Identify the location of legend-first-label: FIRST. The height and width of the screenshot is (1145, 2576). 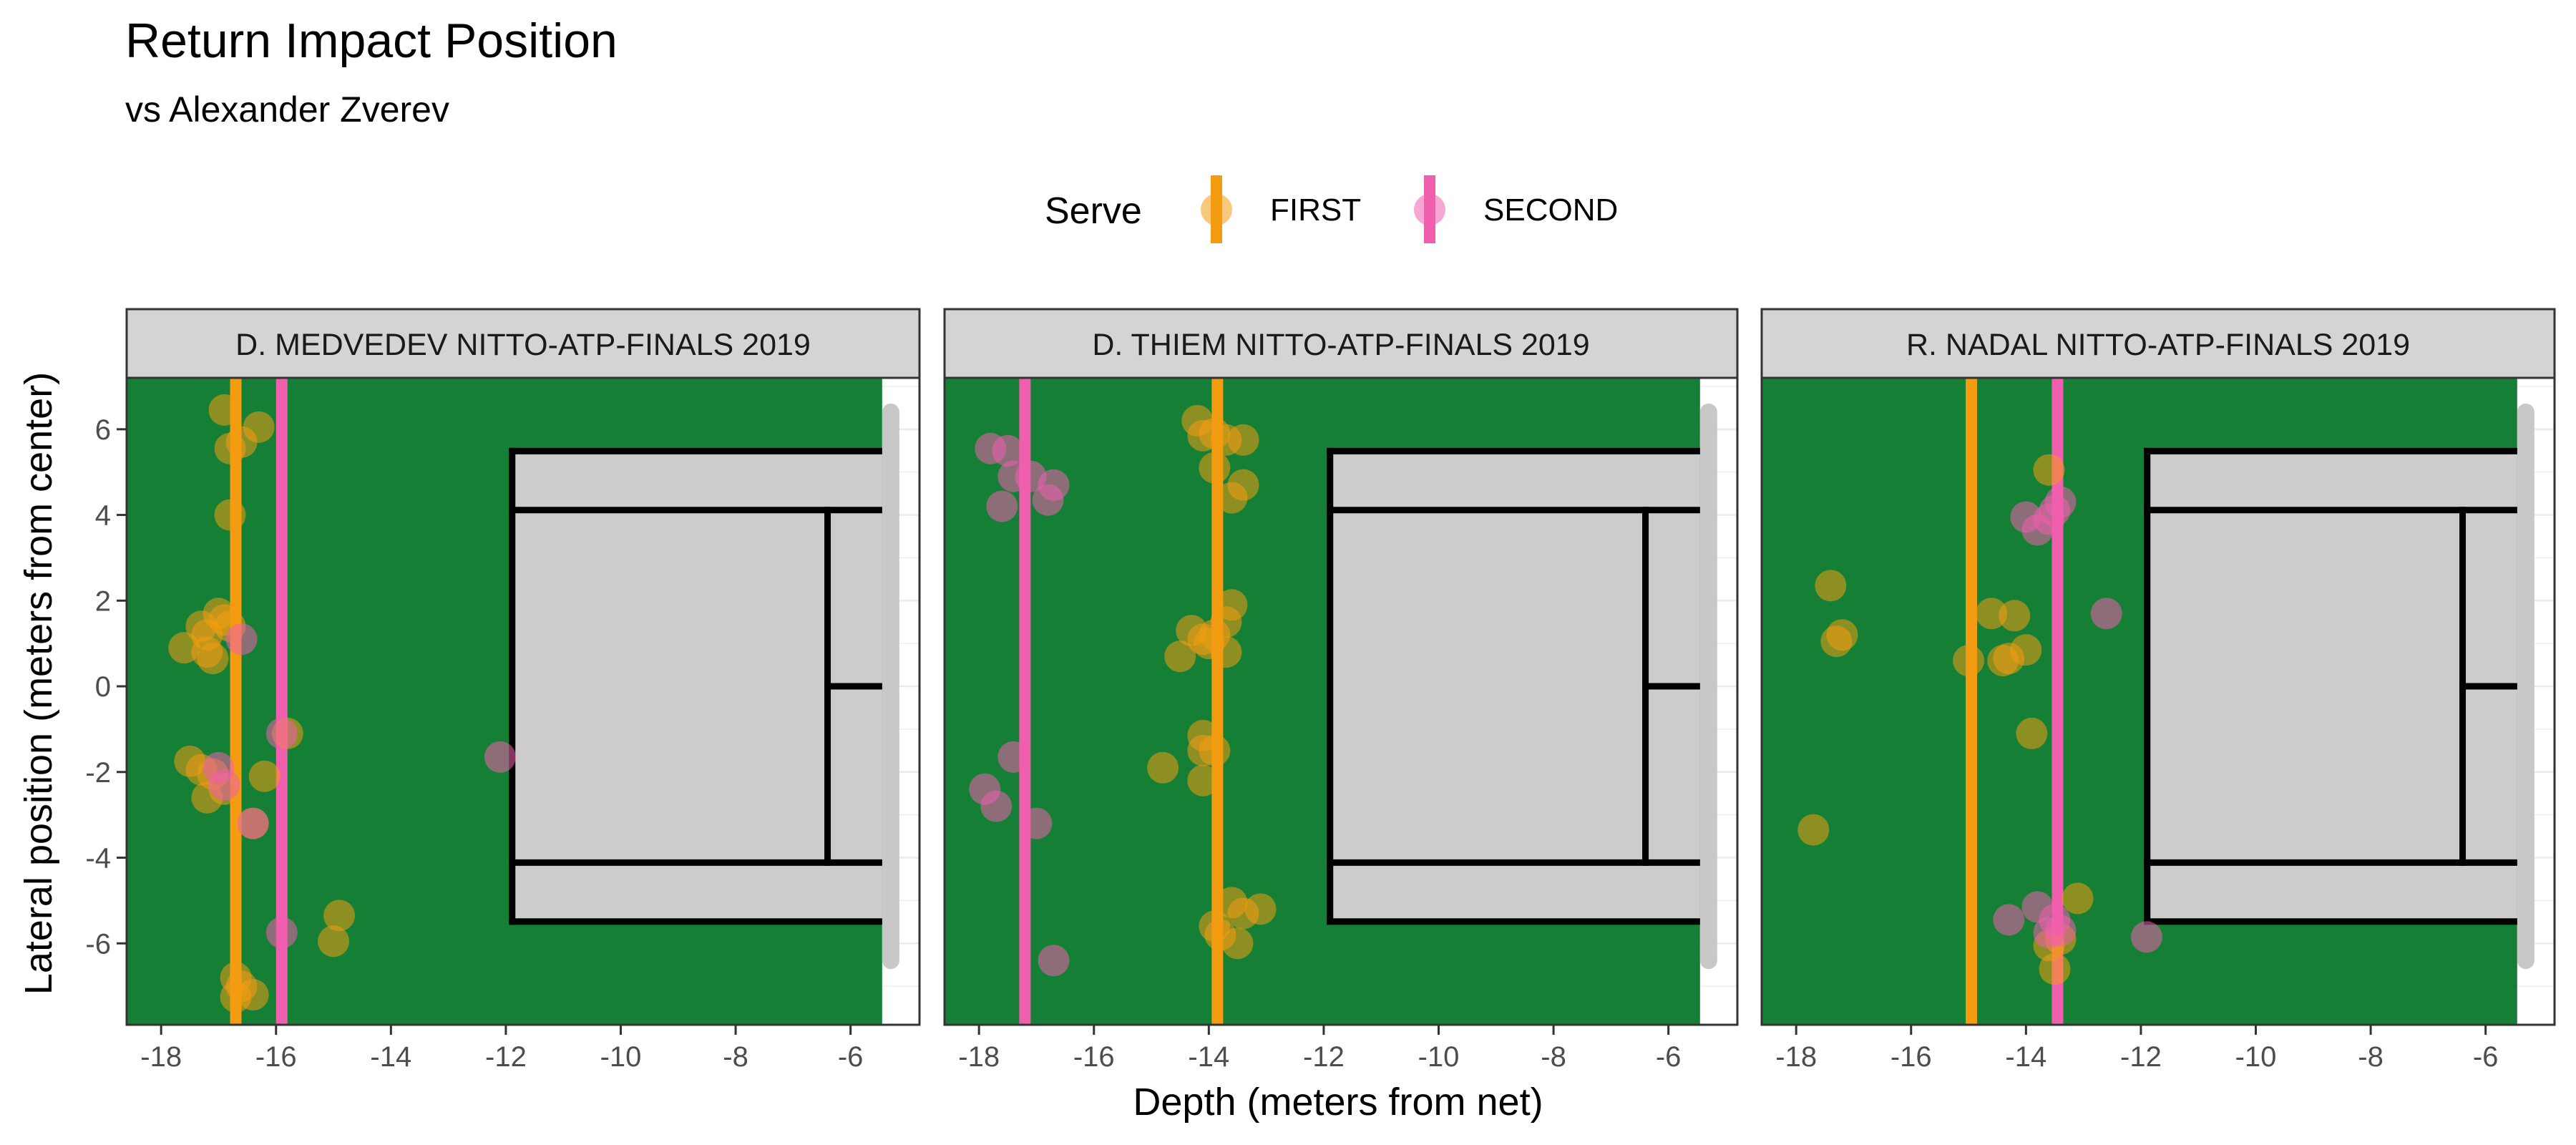
(1315, 210).